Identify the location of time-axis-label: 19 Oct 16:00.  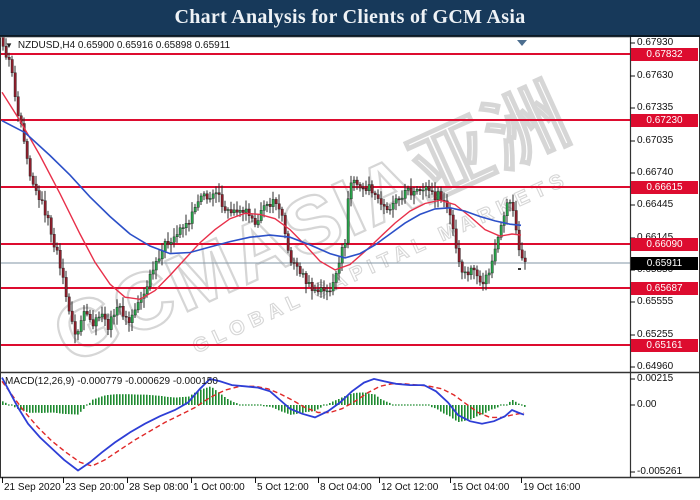
(552, 487).